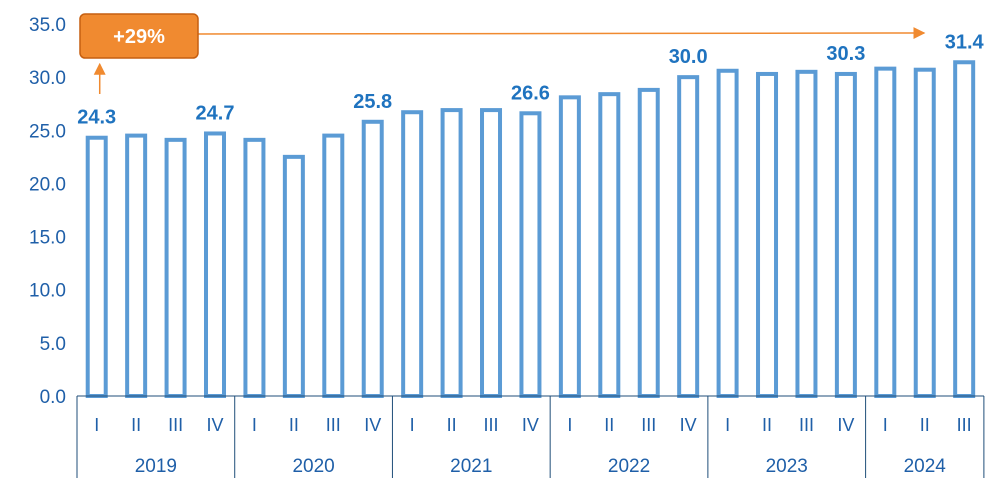 The image size is (990, 478). I want to click on year-label: 2024, so click(925, 466).